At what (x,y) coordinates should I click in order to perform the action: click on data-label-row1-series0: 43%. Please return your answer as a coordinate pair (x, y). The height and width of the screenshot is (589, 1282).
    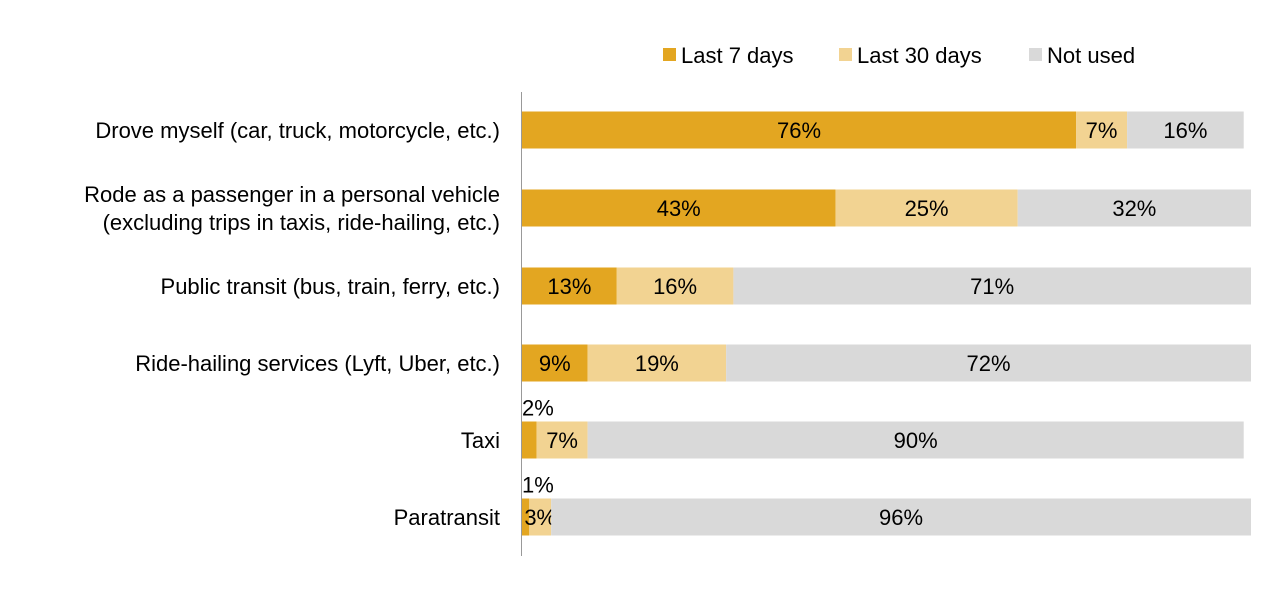
    Looking at the image, I should click on (679, 208).